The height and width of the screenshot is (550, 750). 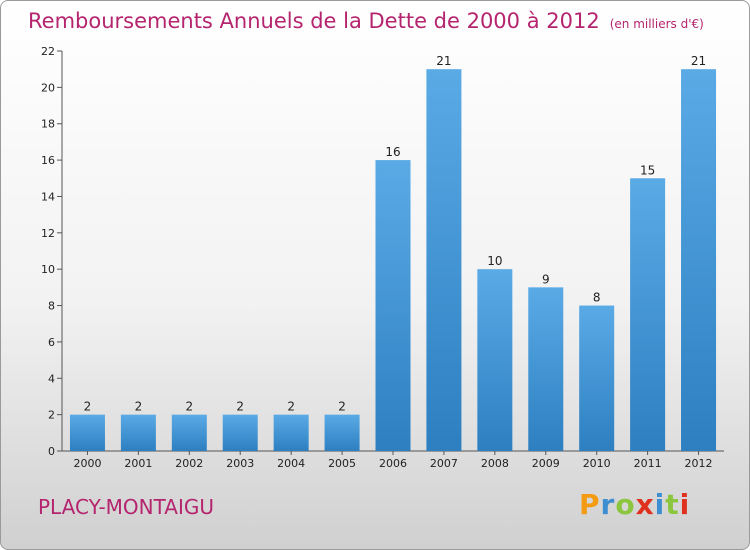 What do you see at coordinates (645, 504) in the screenshot?
I see `logo-letter: x` at bounding box center [645, 504].